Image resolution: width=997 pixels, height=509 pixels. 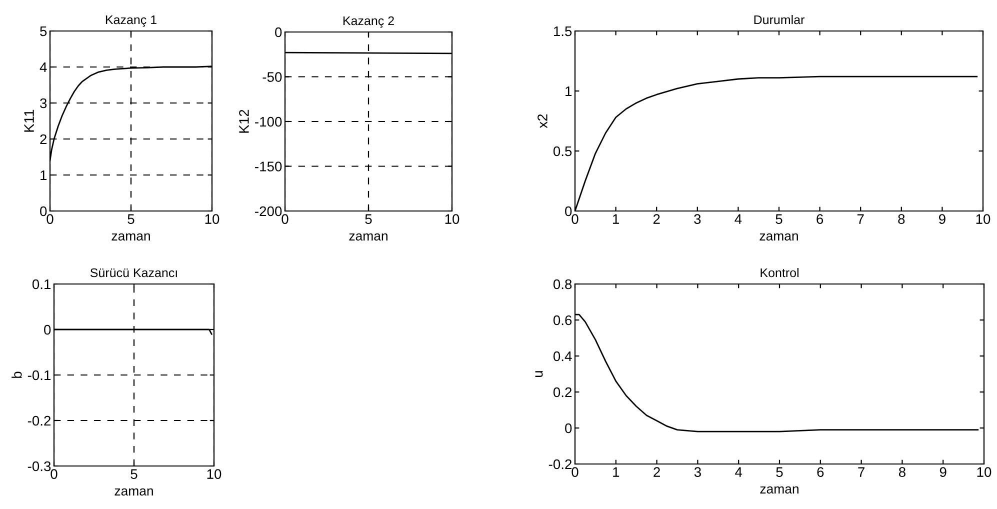 What do you see at coordinates (29, 121) in the screenshot?
I see `y-axis-title: K11` at bounding box center [29, 121].